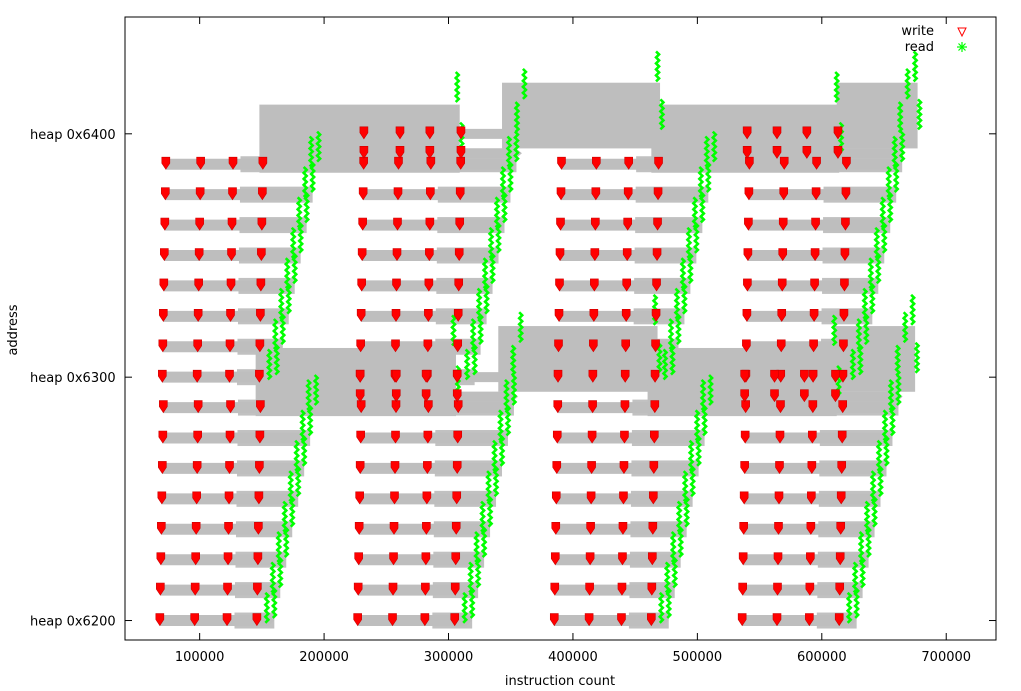 This screenshot has height=691, width=1021. Describe the element at coordinates (573, 657) in the screenshot. I see `x-tick-label: 400000` at that location.